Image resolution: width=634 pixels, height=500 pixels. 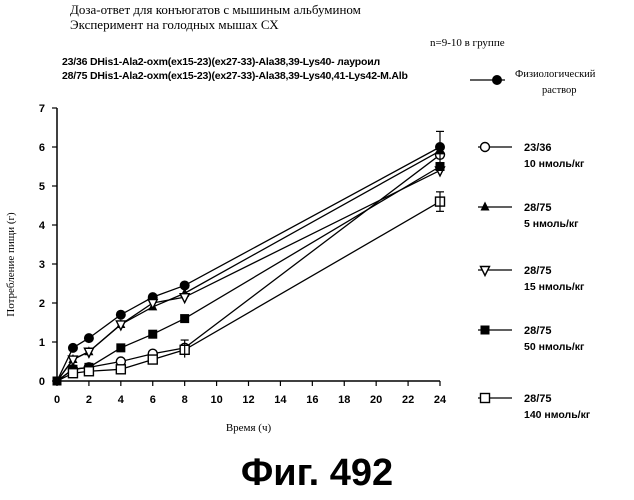 What do you see at coordinates (42, 304) in the screenshot?
I see `y-tick-label: 2` at bounding box center [42, 304].